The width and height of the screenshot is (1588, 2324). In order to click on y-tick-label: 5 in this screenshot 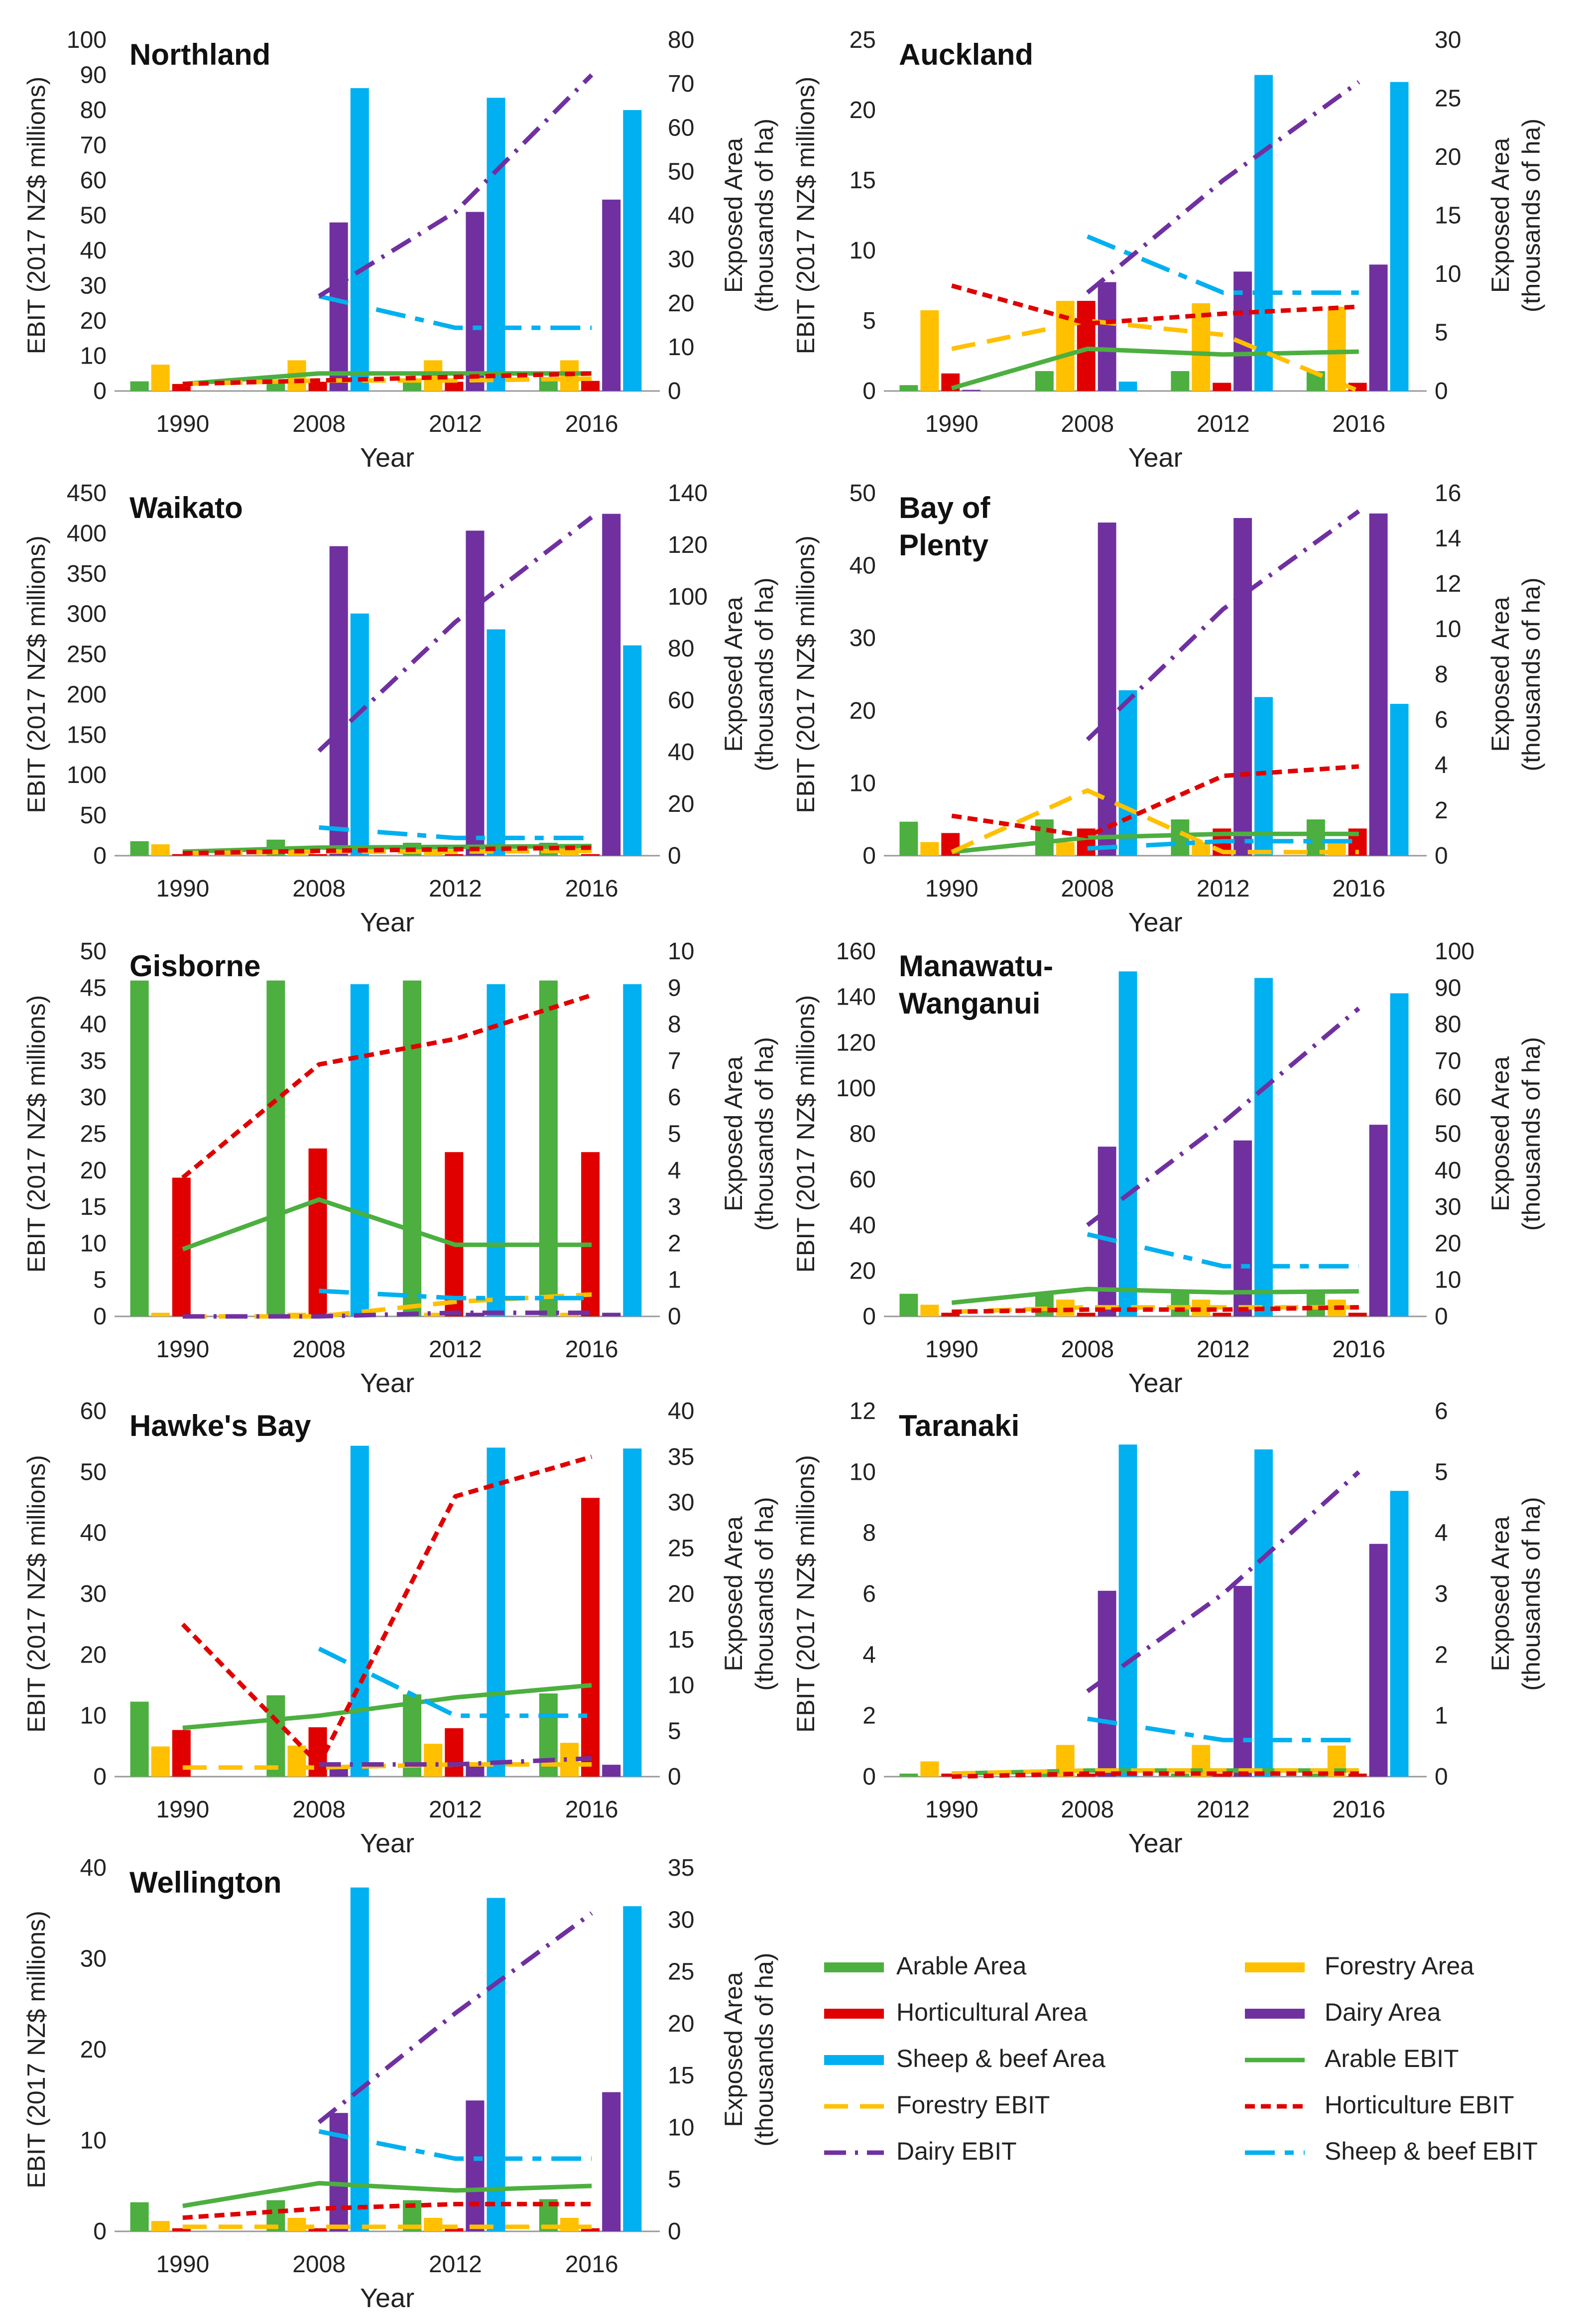, I will do `click(100, 1280)`.